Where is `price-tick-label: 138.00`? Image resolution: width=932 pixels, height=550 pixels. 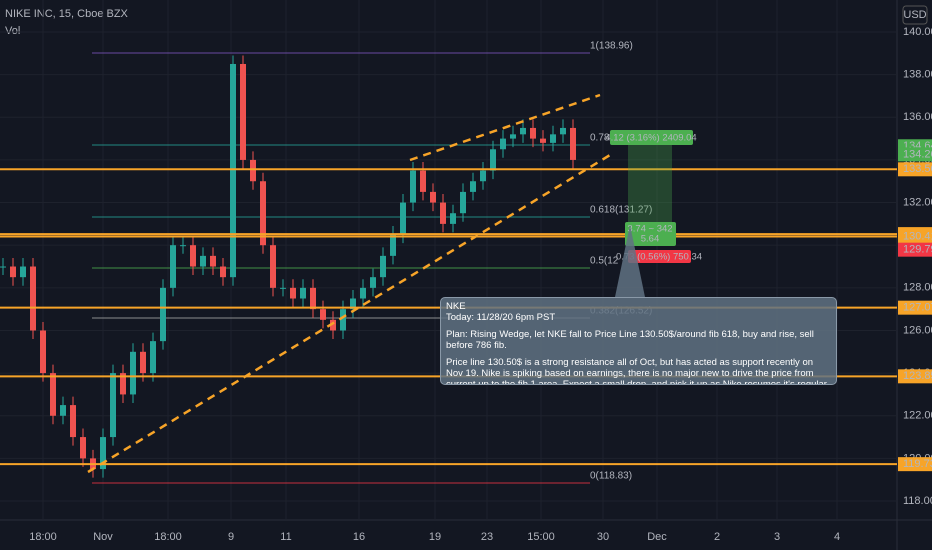 price-tick-label: 138.00 is located at coordinates (917, 75).